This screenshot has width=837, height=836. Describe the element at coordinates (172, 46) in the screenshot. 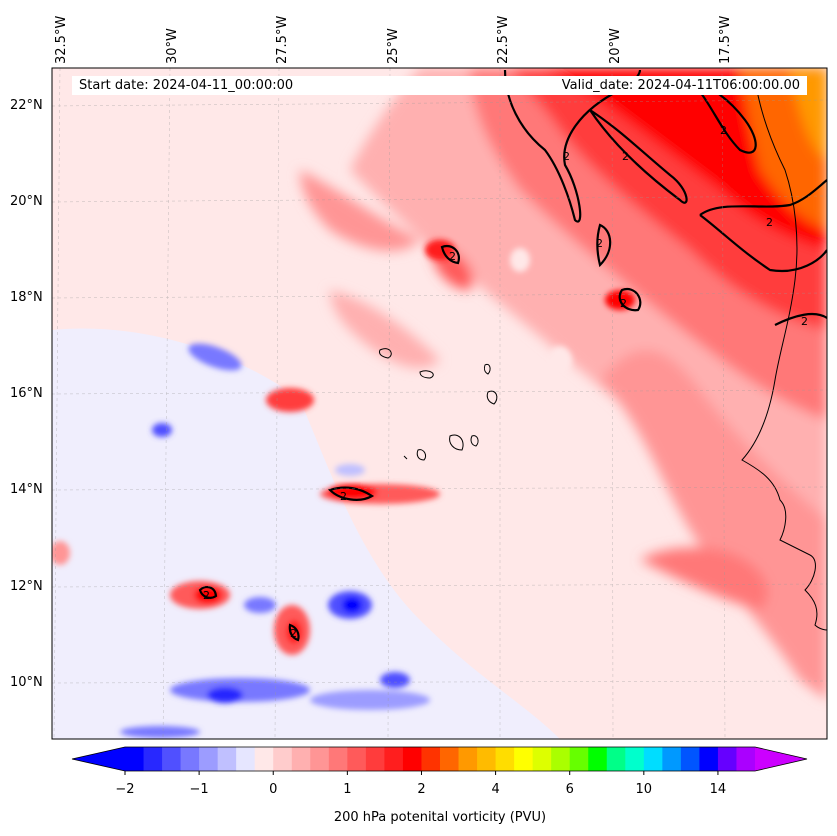

I see `lon-label: 30°W` at that location.